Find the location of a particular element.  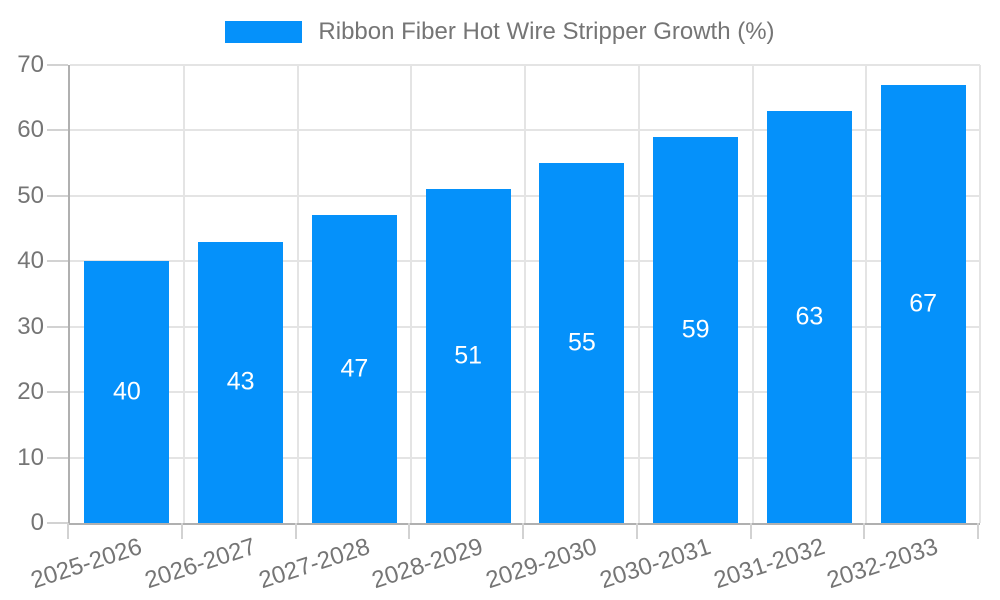

bar: 63 is located at coordinates (809, 316).